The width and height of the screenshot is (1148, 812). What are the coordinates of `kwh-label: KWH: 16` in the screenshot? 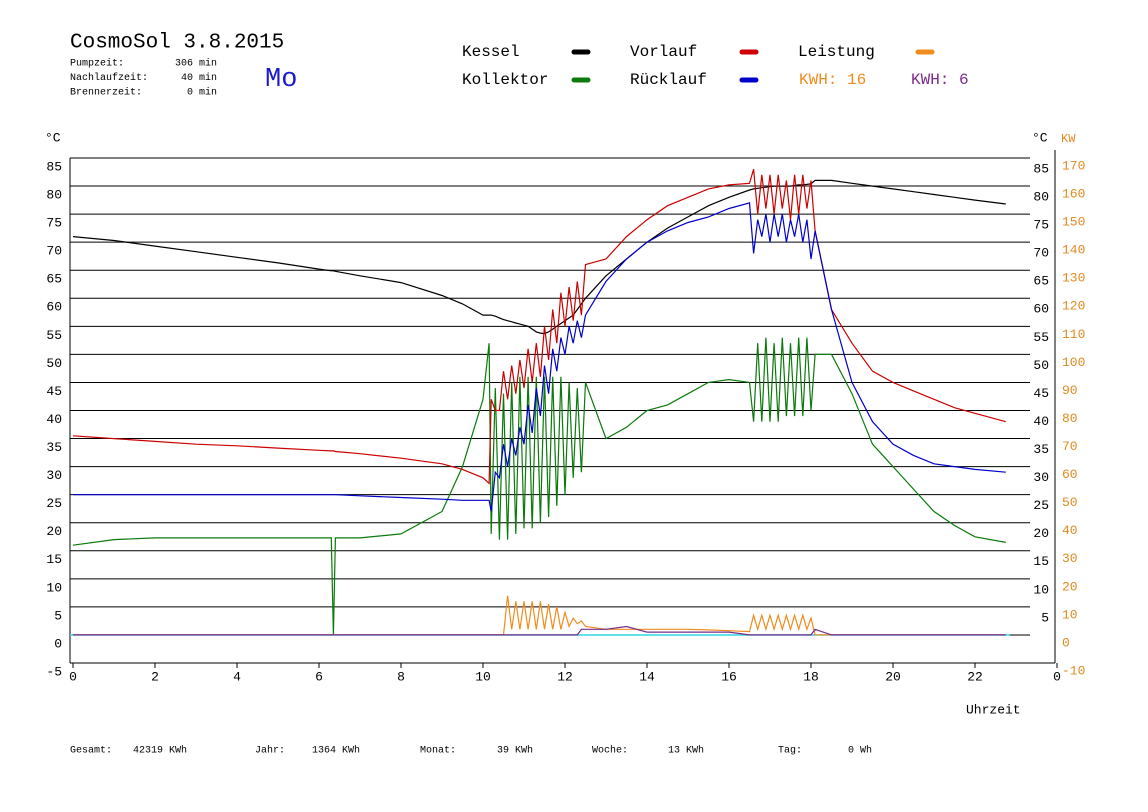 It's located at (832, 80).